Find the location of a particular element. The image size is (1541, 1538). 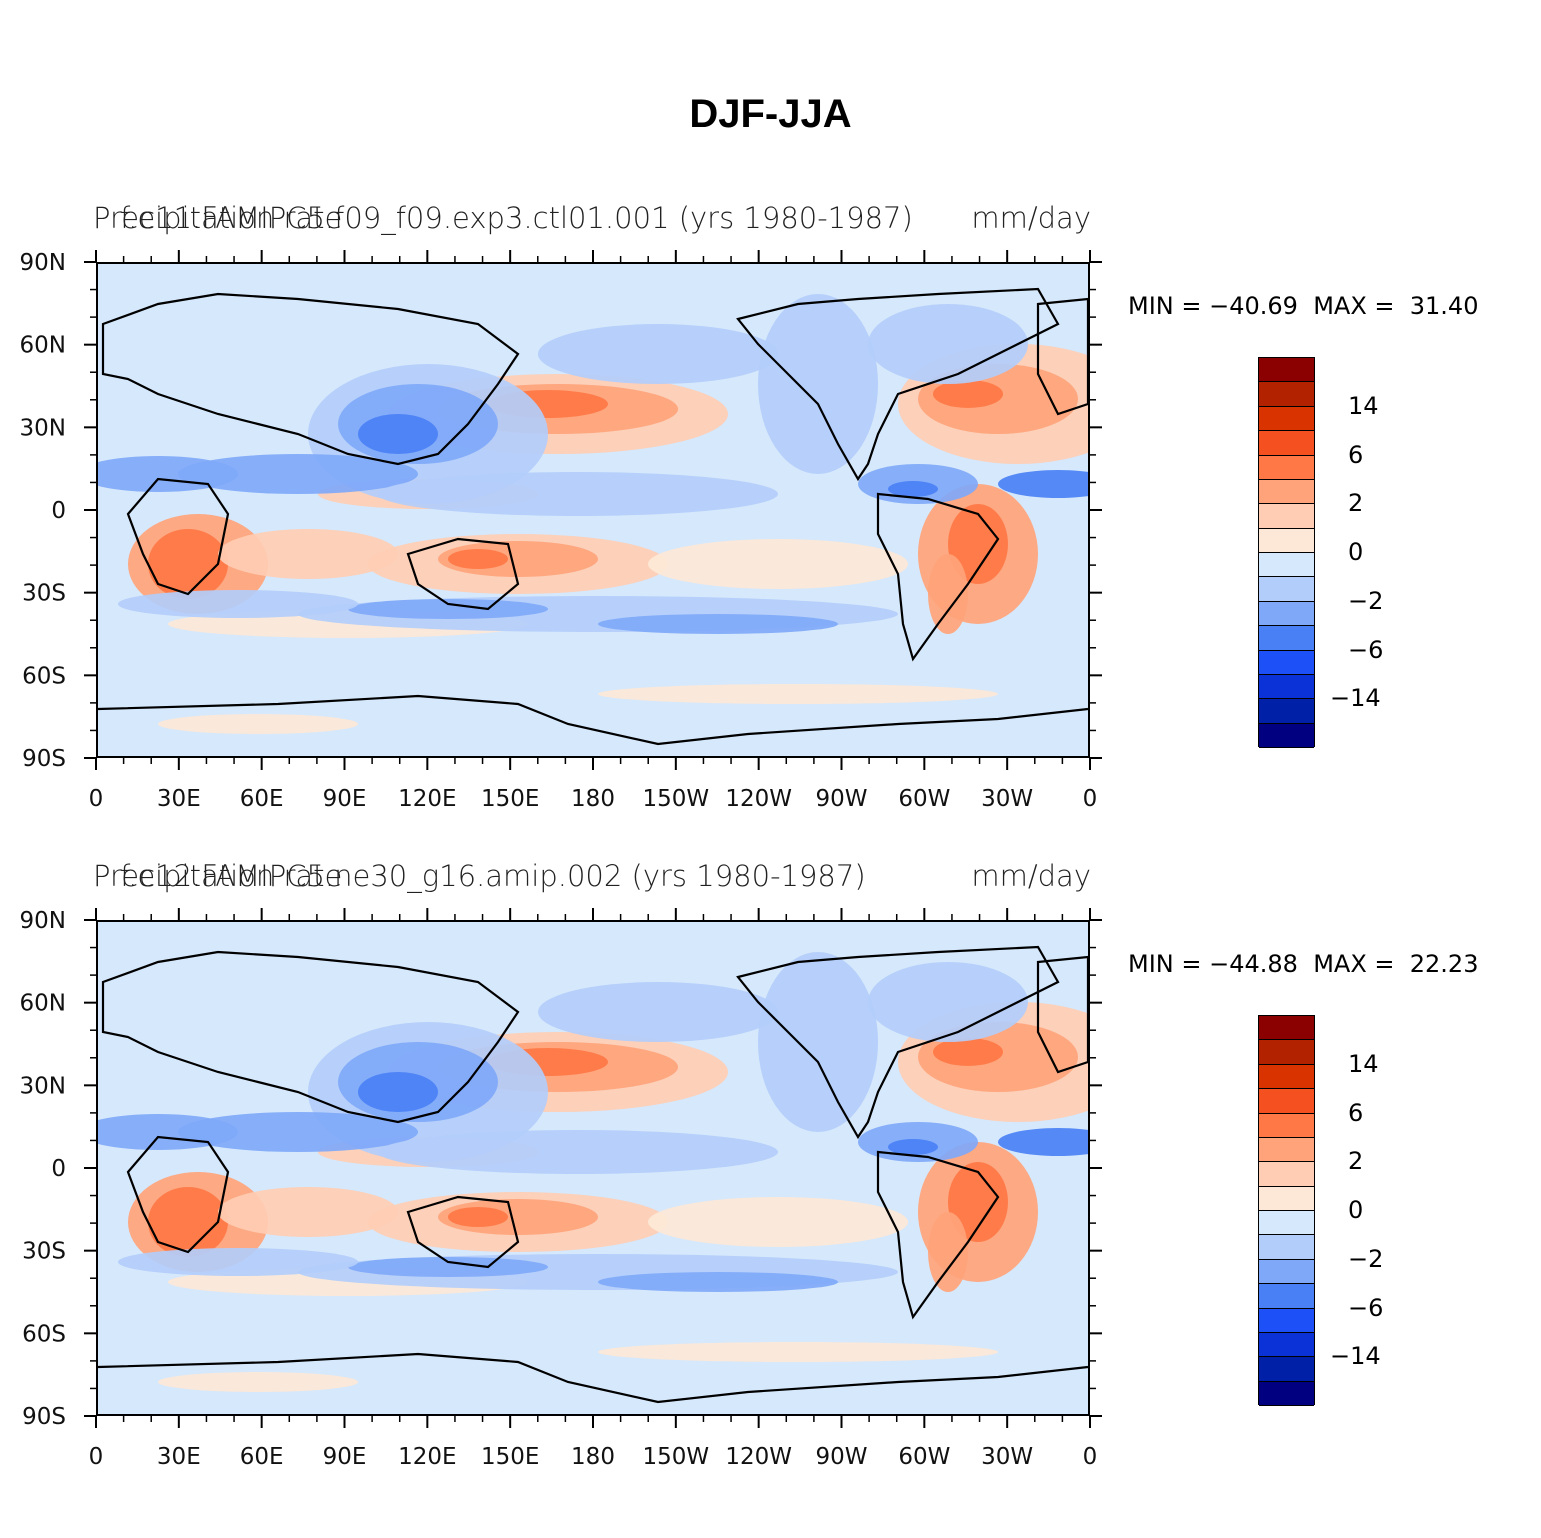

lon-tick-label: 150E is located at coordinates (510, 1457).